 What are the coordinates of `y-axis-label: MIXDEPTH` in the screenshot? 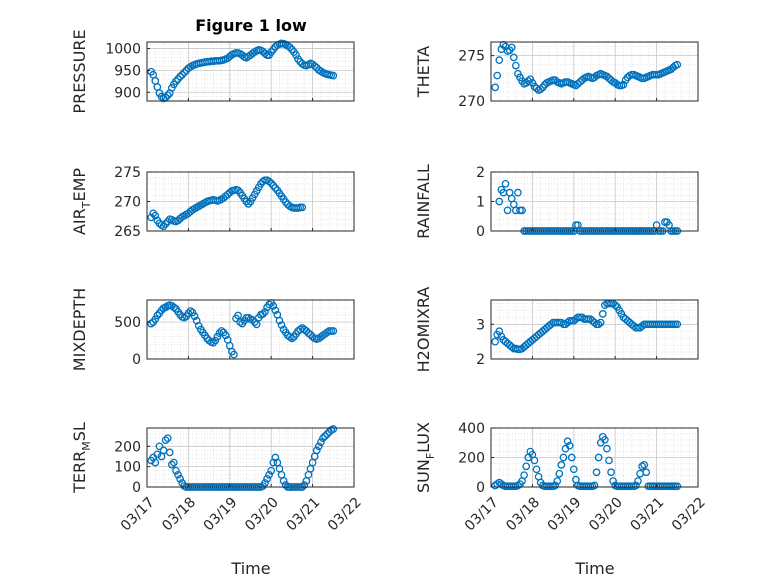 It's located at (79, 329).